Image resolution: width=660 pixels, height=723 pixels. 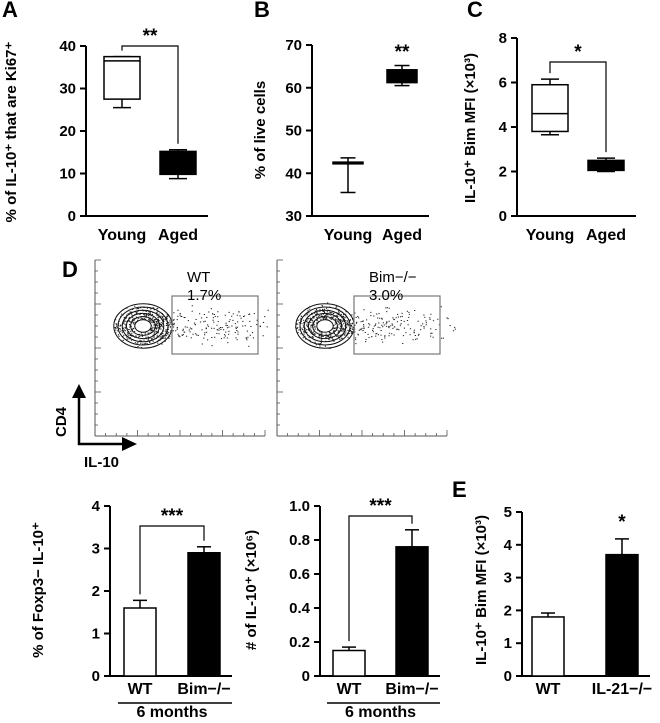 I want to click on flow-gate-percent: 1.7%, so click(x=204, y=295).